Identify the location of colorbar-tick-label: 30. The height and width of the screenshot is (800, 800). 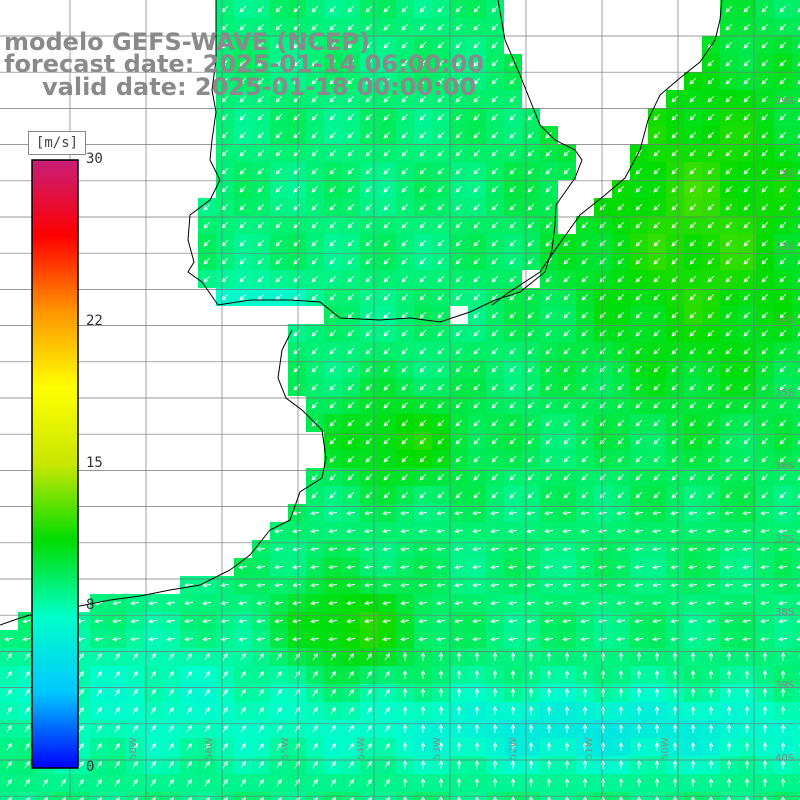
(94, 159).